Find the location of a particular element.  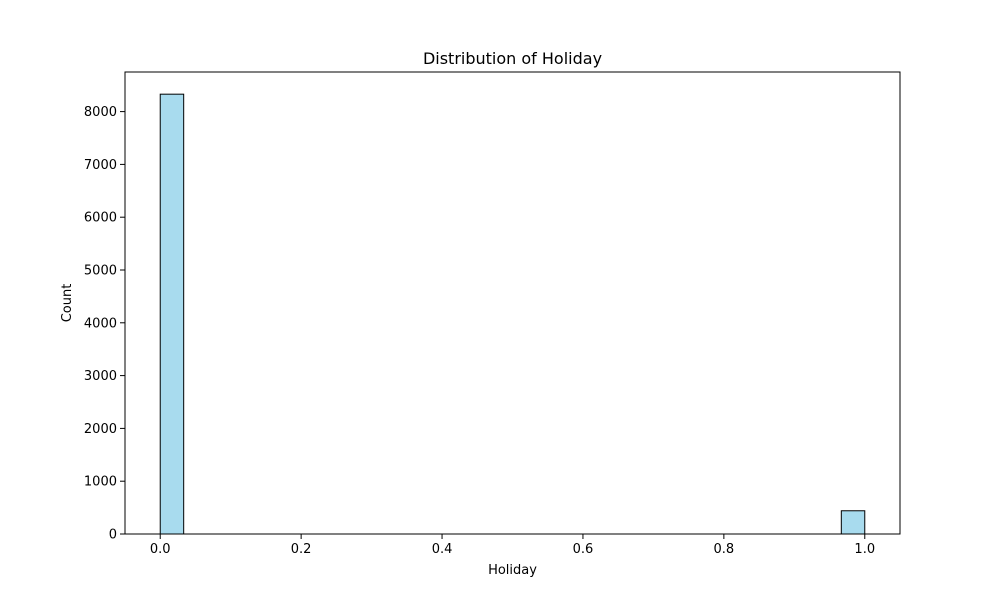

y-tick-label: 3000 is located at coordinates (100, 376).